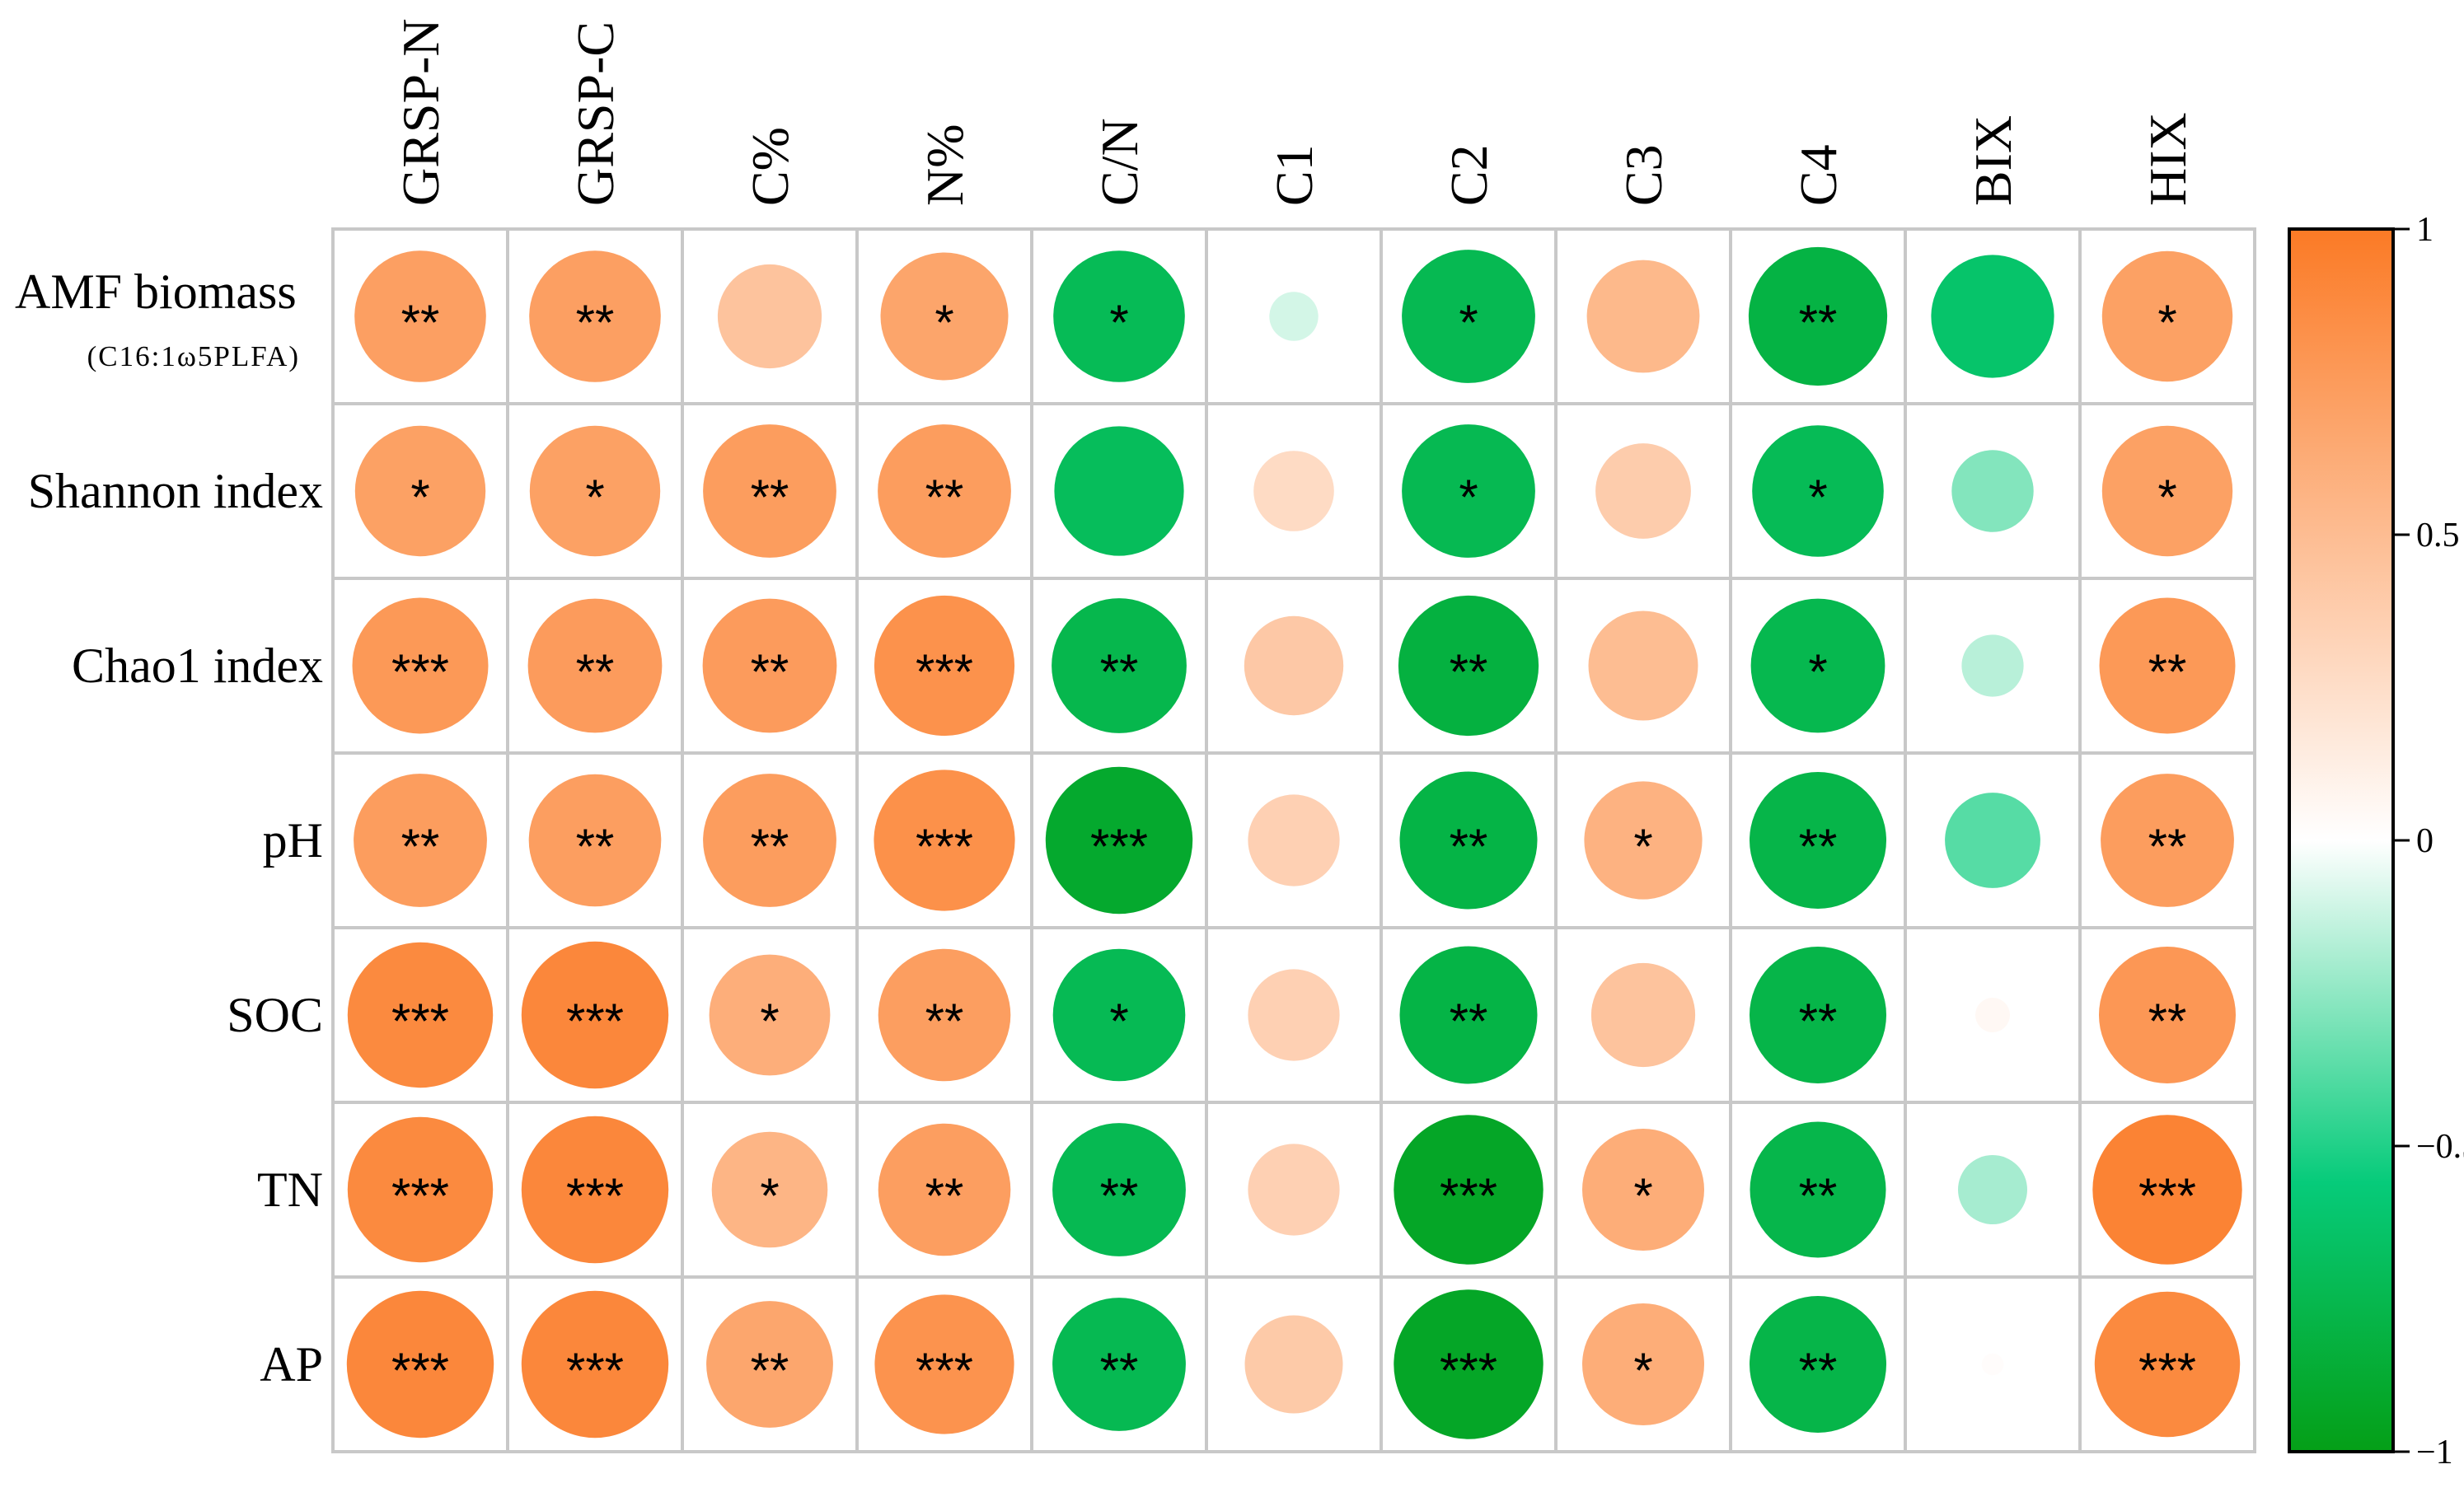  I want to click on column-label: C3, so click(1643, 175).